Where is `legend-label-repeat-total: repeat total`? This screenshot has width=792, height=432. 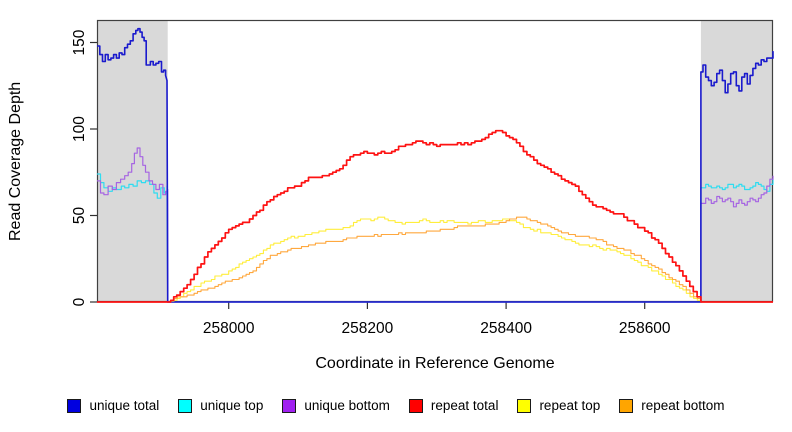 legend-label-repeat-total: repeat total is located at coordinates (464, 405).